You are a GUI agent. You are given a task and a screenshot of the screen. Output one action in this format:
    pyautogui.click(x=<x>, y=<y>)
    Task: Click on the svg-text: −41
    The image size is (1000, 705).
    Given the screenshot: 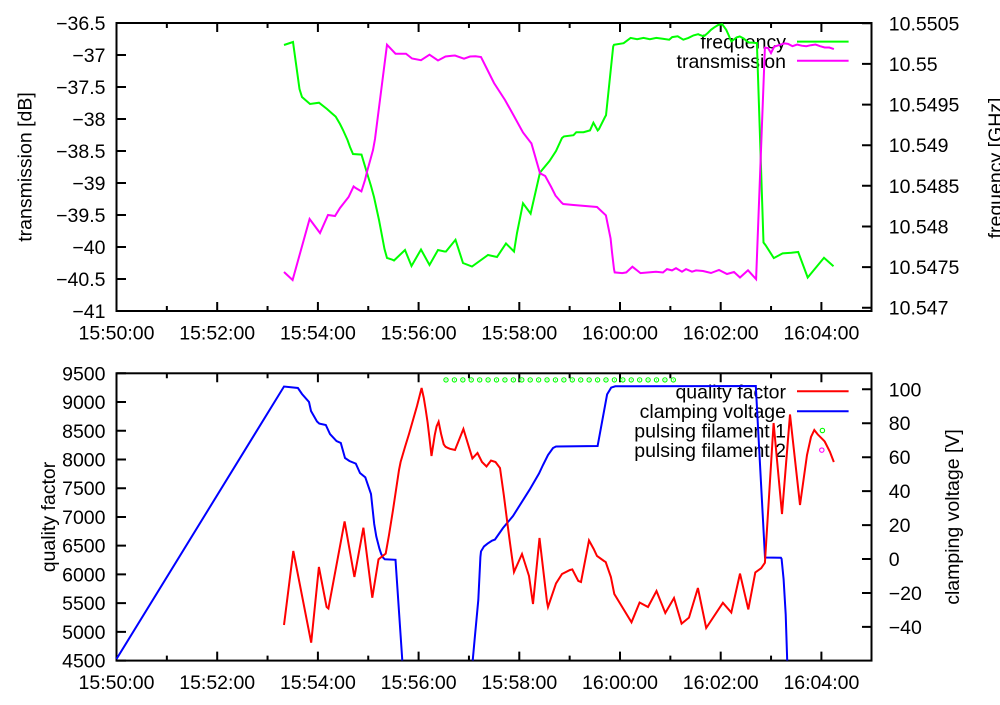 What is the action you would take?
    pyautogui.click(x=88, y=312)
    